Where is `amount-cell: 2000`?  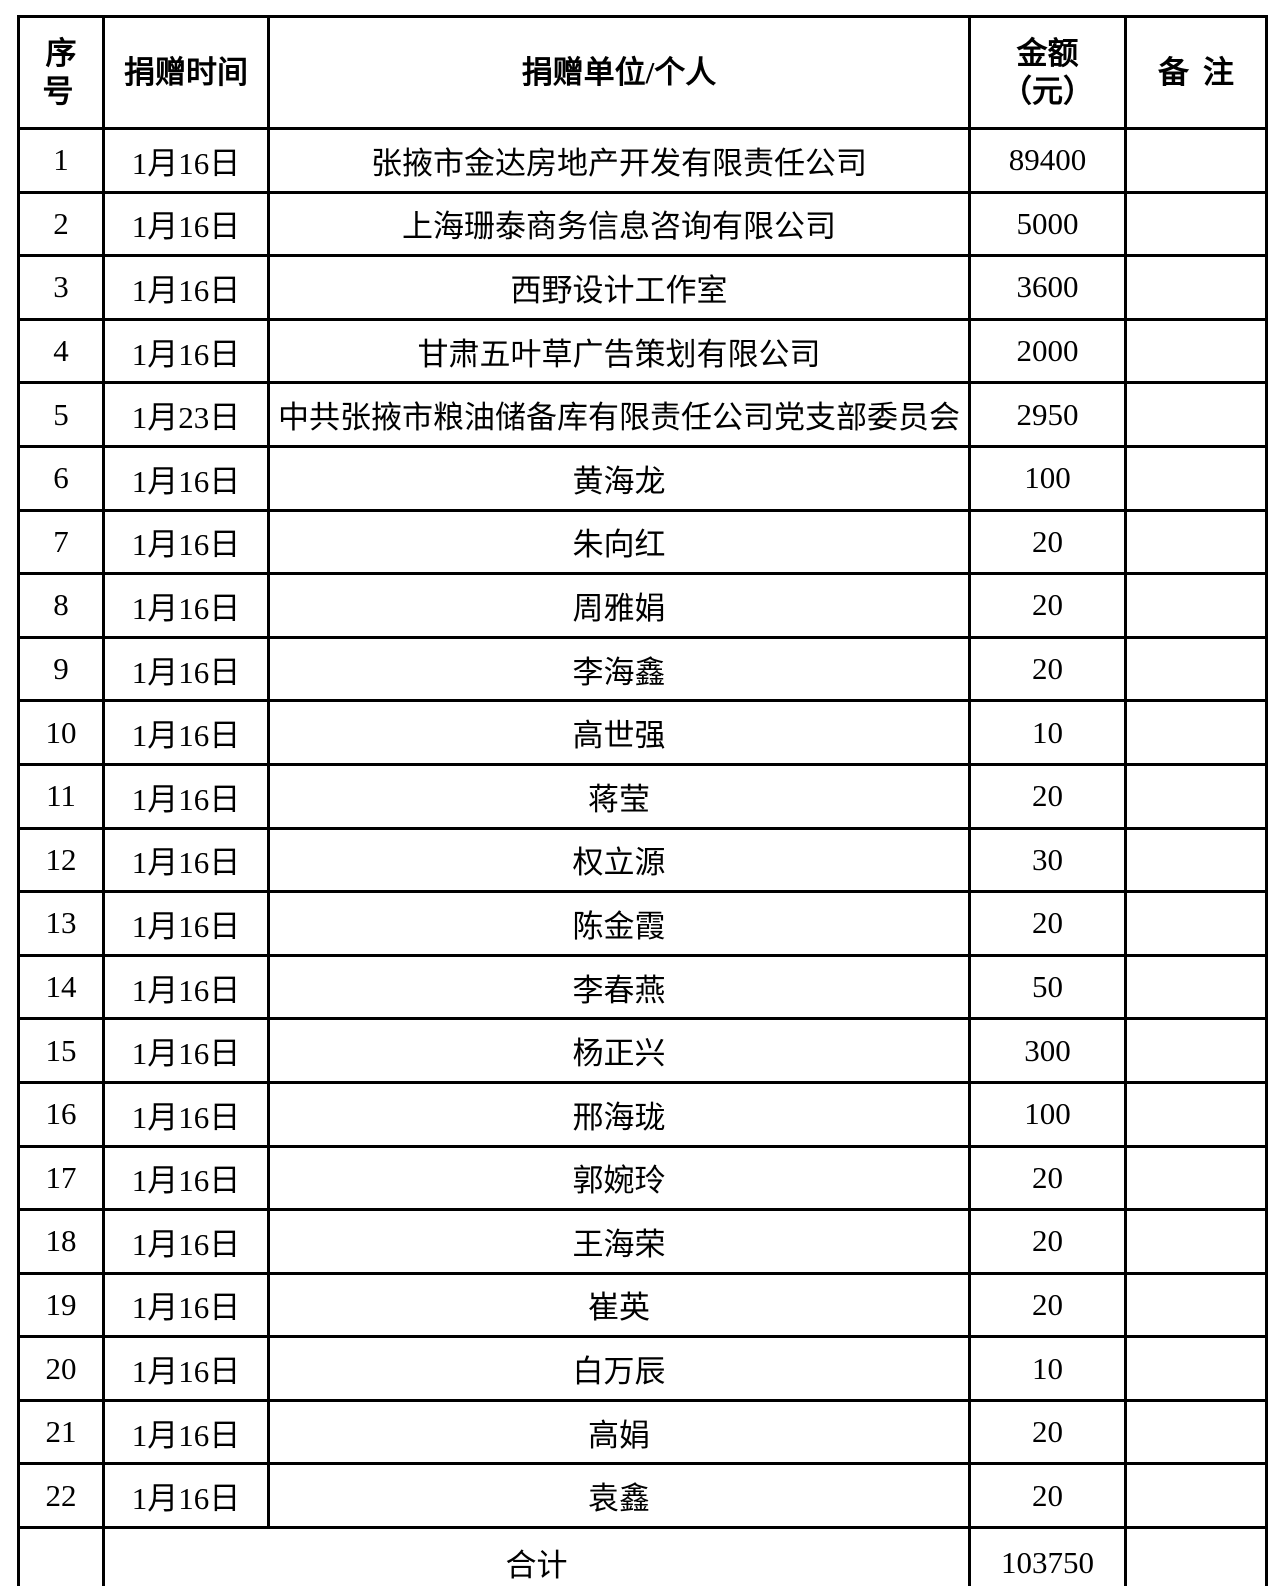 amount-cell: 2000 is located at coordinates (1047, 351).